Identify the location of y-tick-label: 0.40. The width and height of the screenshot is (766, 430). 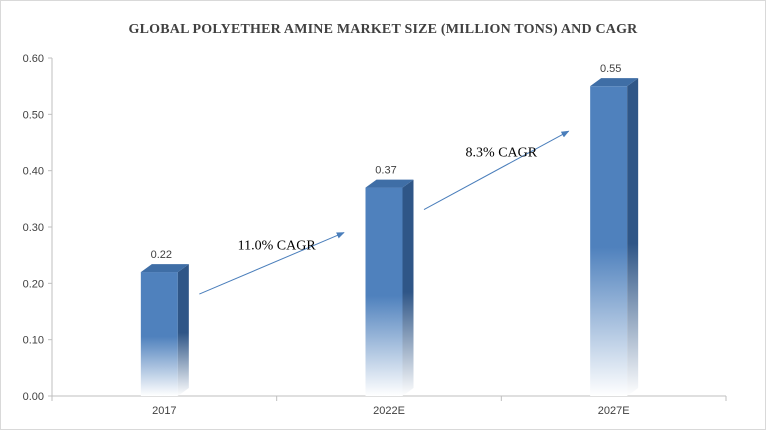
(33, 172).